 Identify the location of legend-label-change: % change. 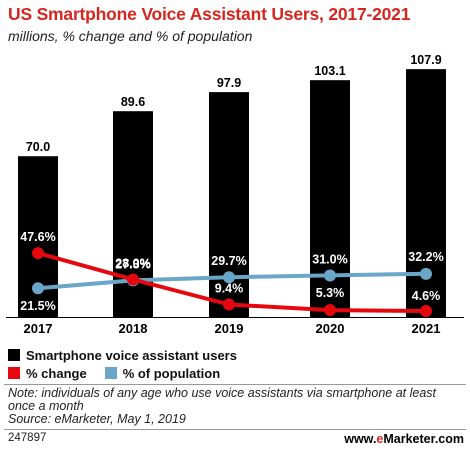
(56, 373).